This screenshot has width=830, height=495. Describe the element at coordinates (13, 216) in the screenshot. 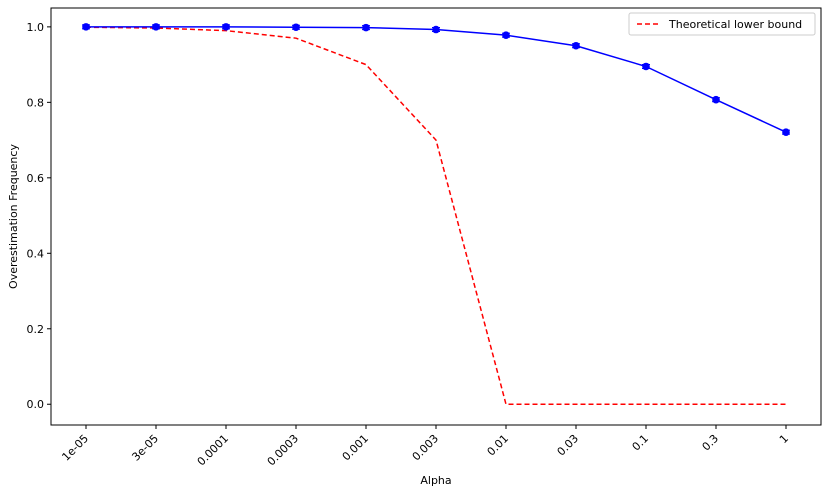

I see `y-axis-label: Overestimation Frequency` at that location.